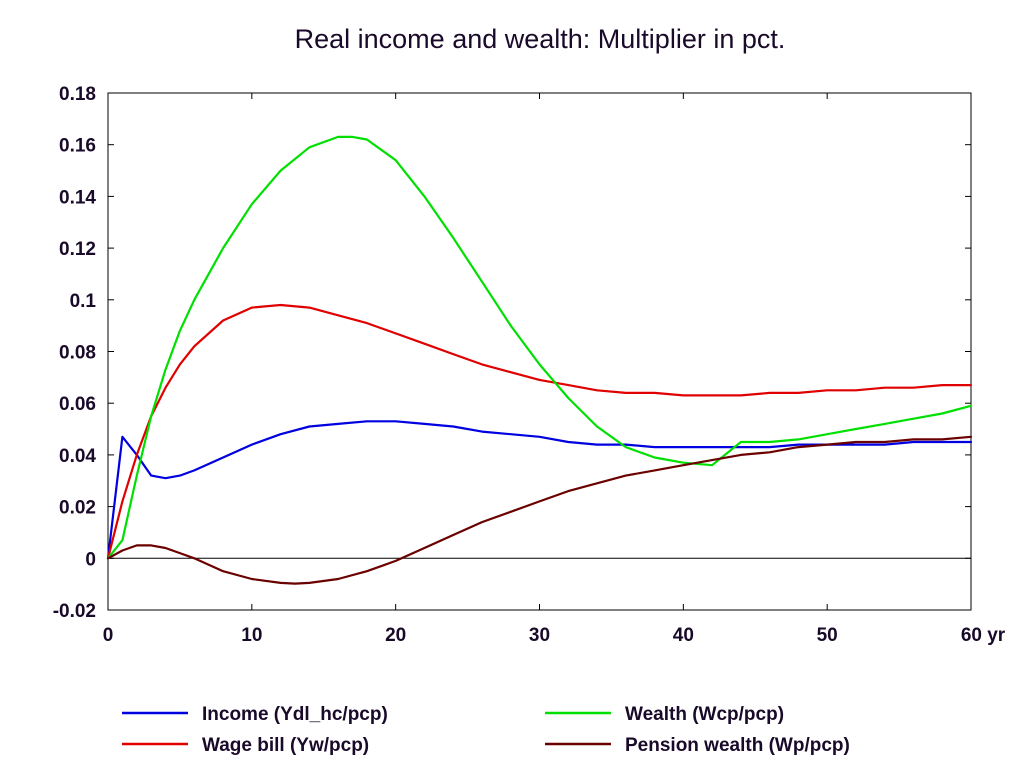 The width and height of the screenshot is (1024, 778). What do you see at coordinates (827, 635) in the screenshot?
I see `x-tick-label: 50` at bounding box center [827, 635].